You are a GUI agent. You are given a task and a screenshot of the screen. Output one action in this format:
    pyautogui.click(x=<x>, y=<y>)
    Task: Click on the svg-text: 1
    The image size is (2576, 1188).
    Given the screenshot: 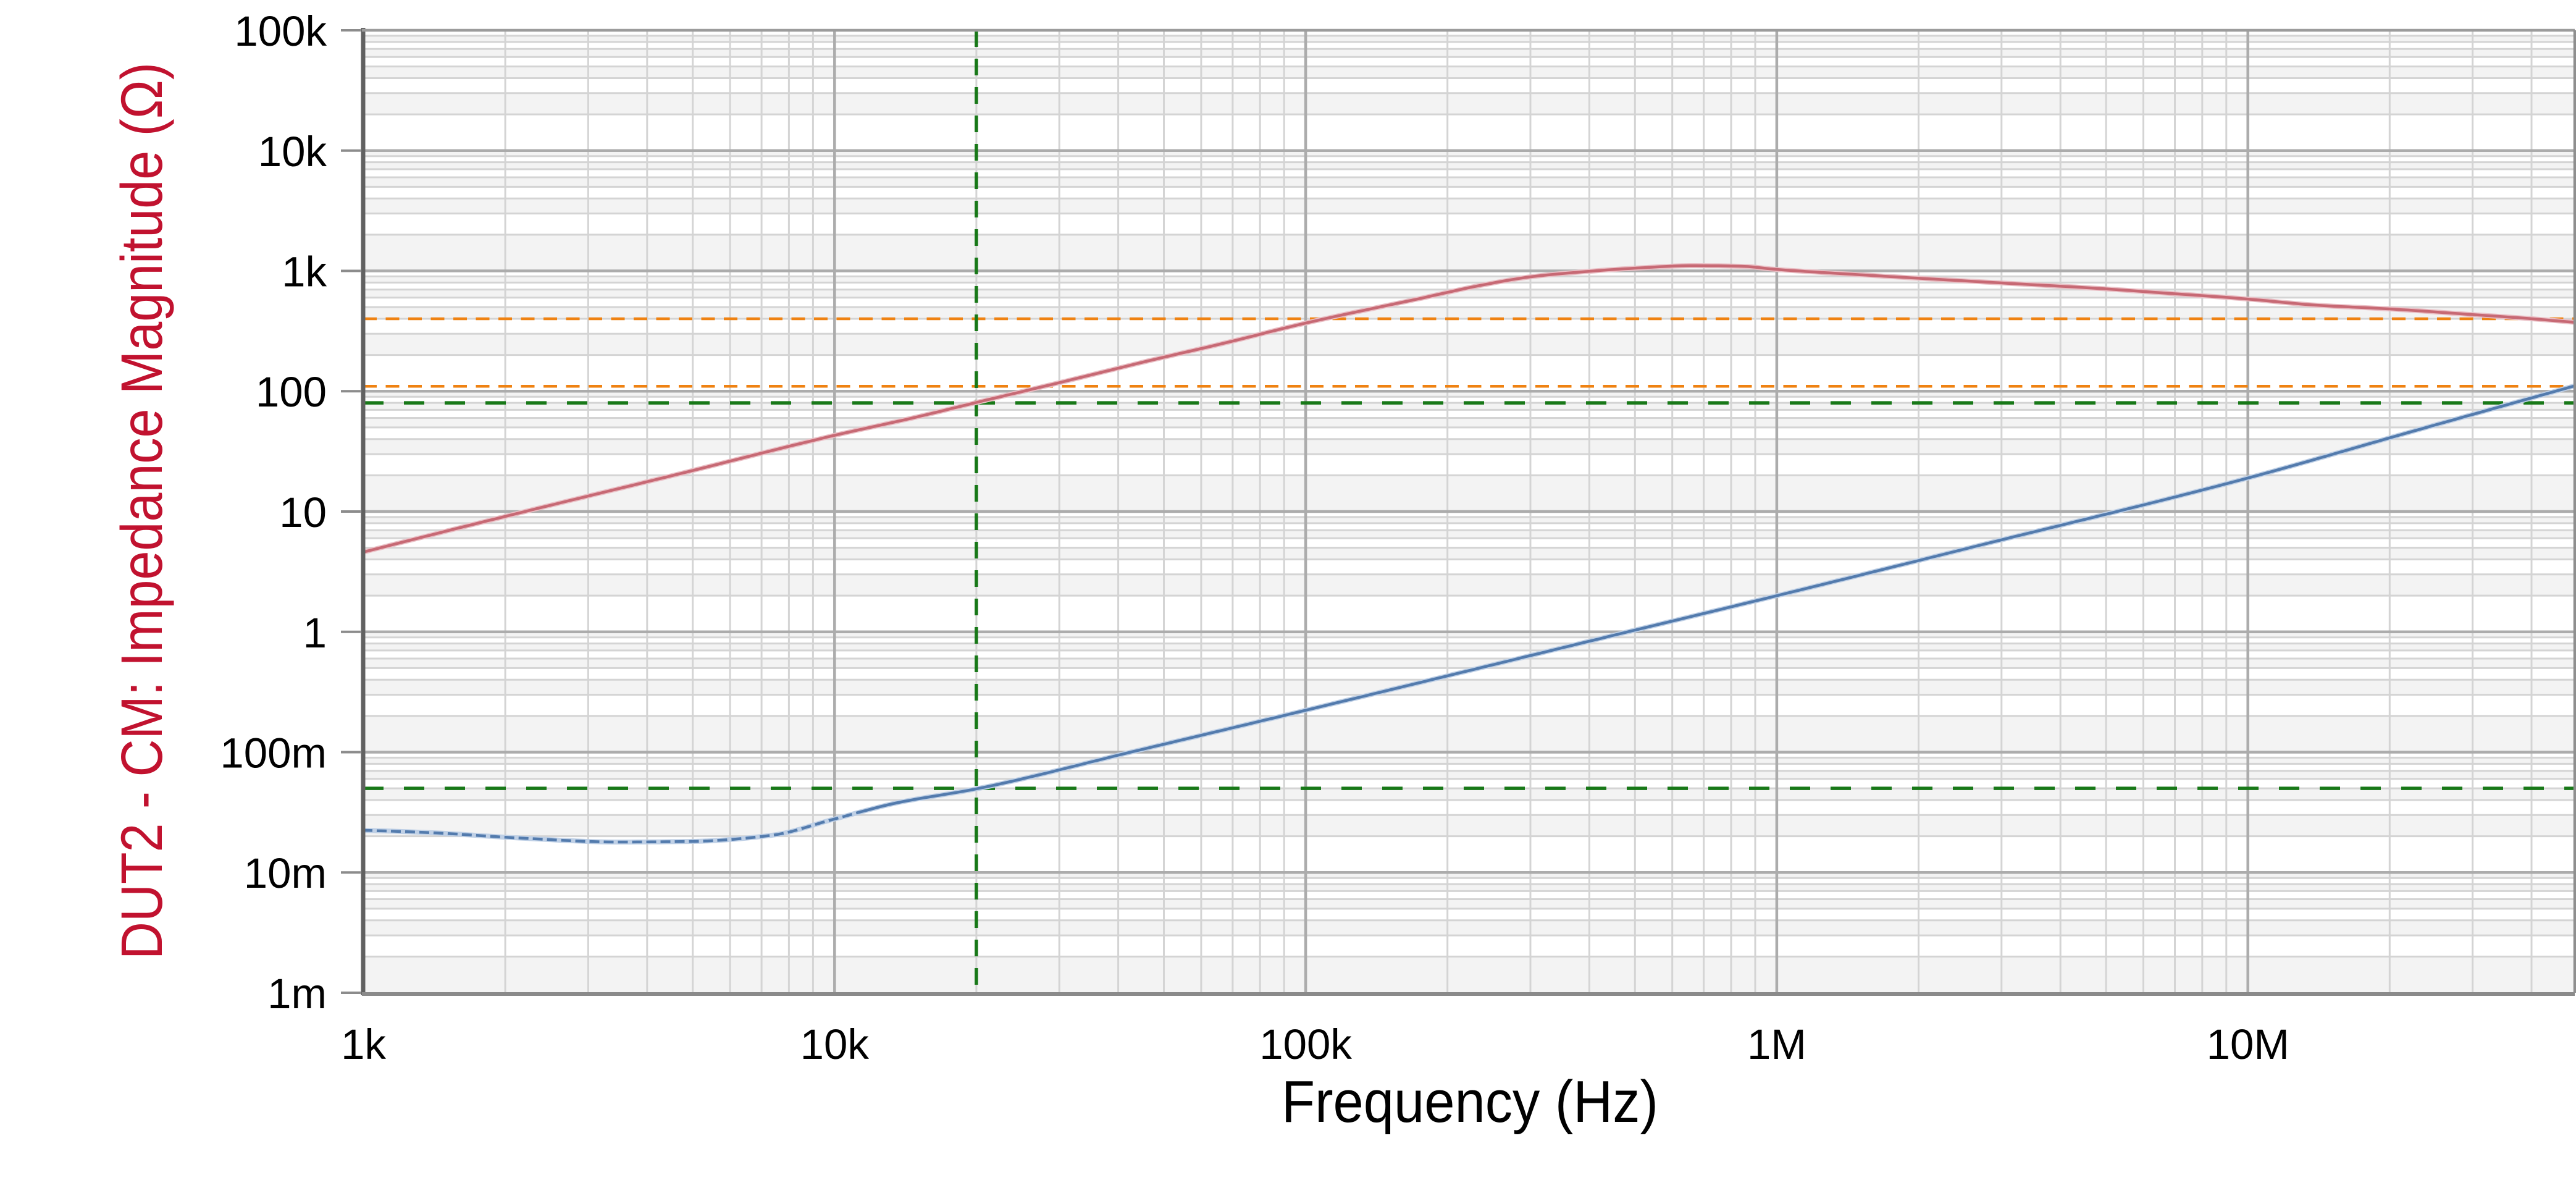 What is the action you would take?
    pyautogui.click(x=315, y=633)
    